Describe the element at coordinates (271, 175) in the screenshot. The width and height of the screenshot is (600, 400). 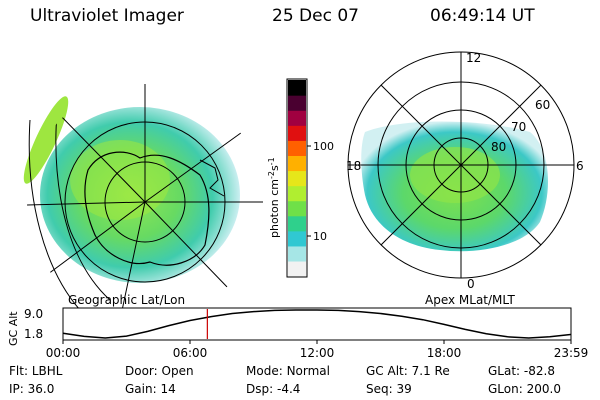
I see `unit-sup-1: -2` at that location.